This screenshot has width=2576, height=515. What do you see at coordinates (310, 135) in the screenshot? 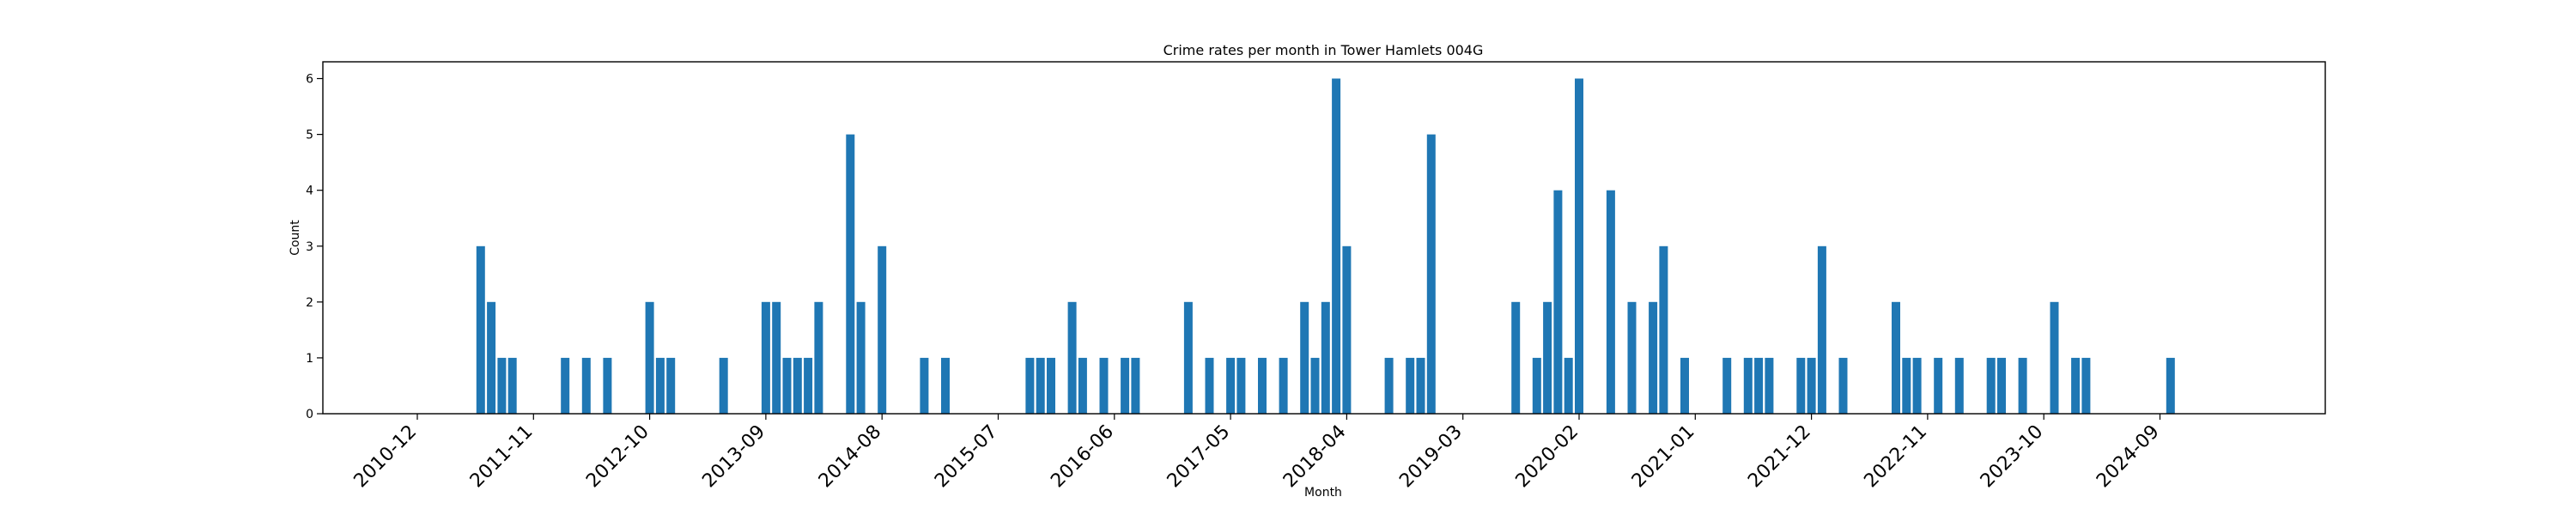
I see `y-tick-label: 5` at bounding box center [310, 135].